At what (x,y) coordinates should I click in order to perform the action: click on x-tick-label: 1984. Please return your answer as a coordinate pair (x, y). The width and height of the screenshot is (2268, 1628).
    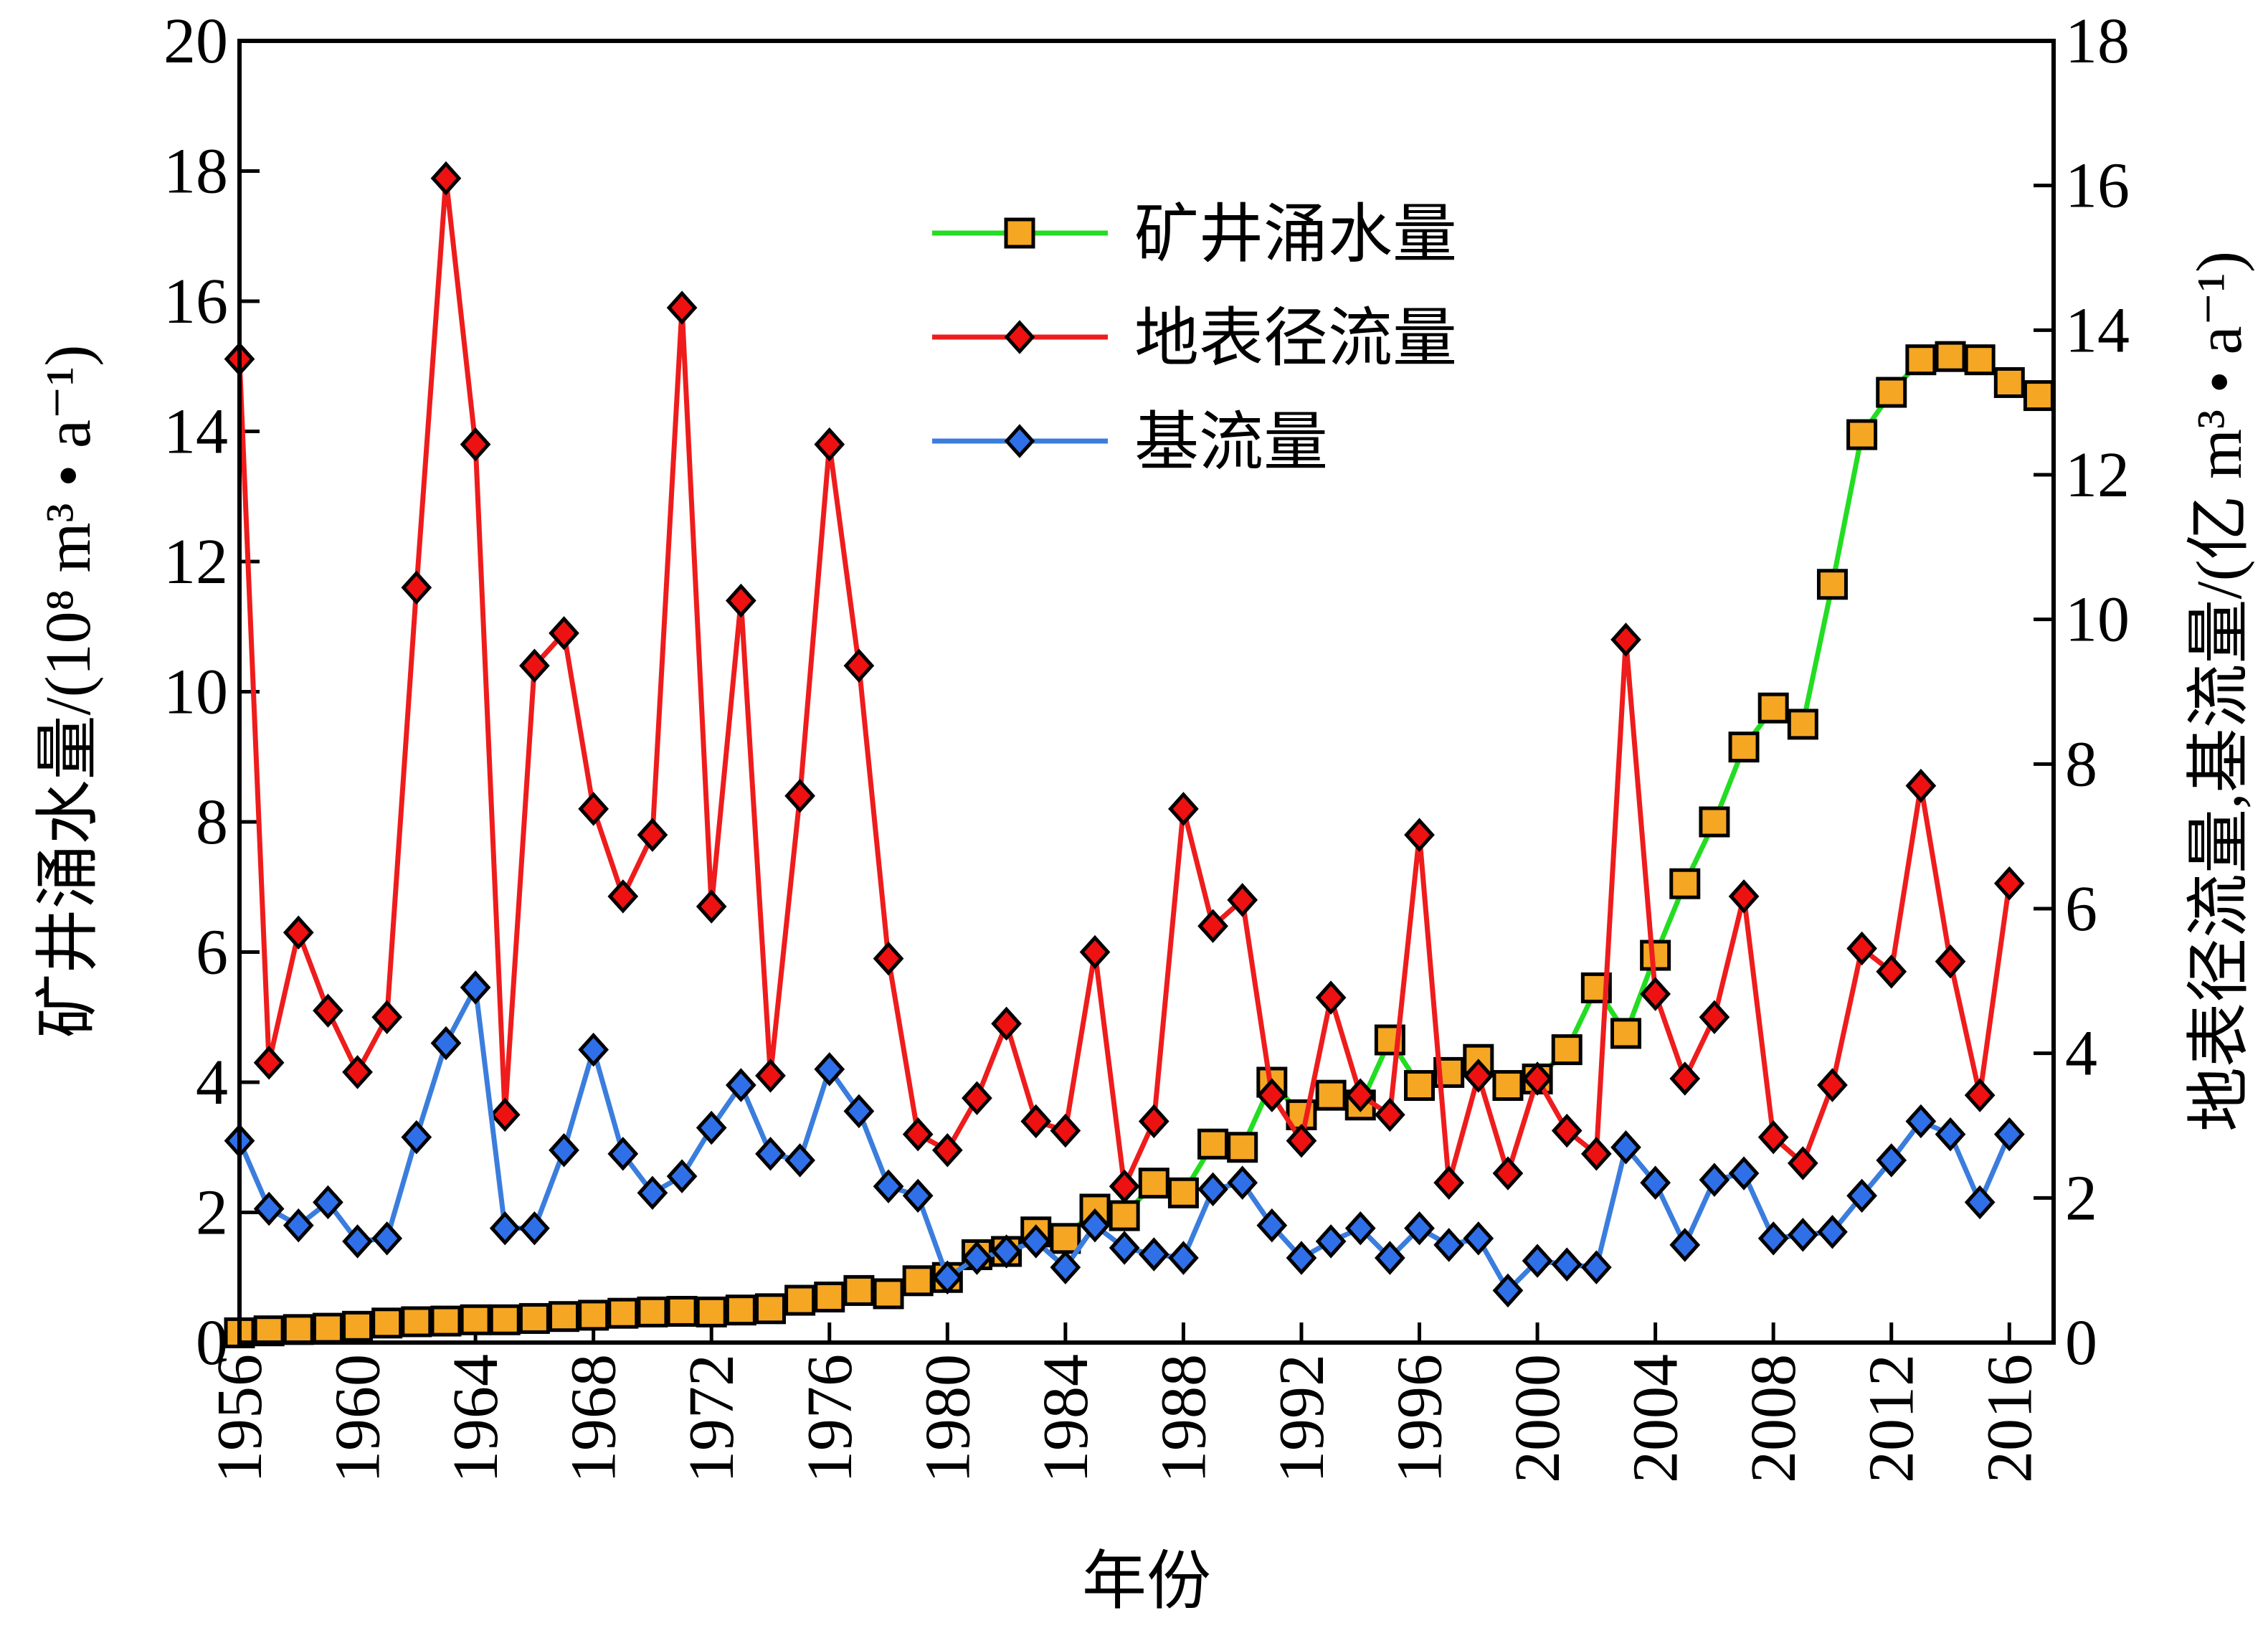
    Looking at the image, I should click on (1065, 1419).